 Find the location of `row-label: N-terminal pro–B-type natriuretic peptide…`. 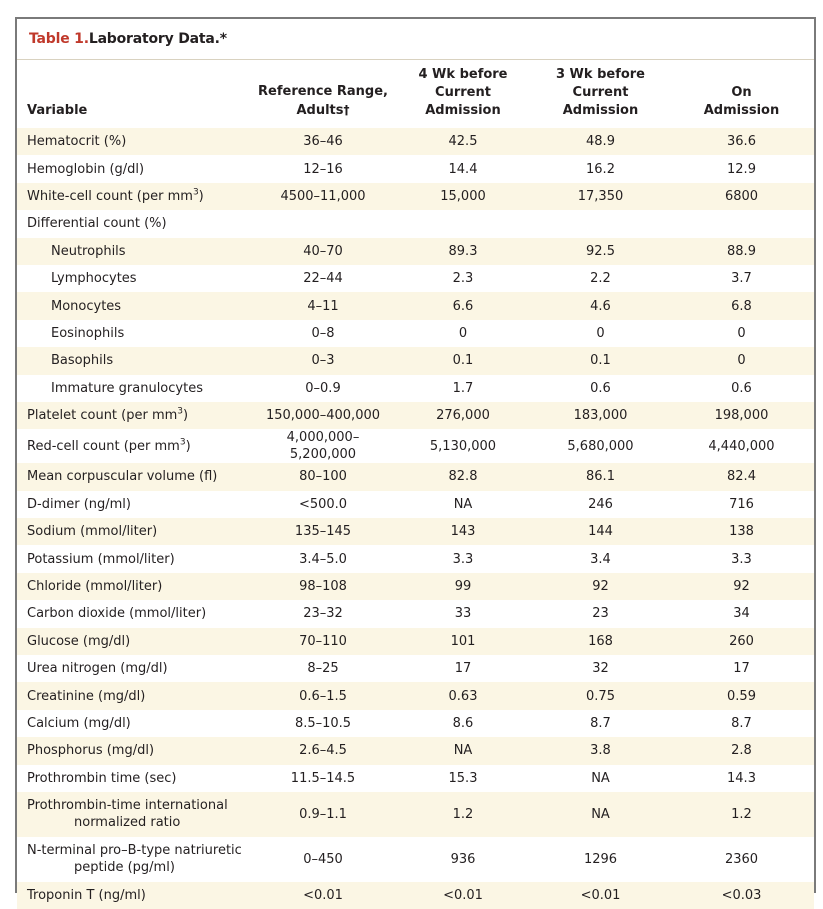

row-label: N-terminal pro–B-type natriuretic peptide… is located at coordinates (134, 859).